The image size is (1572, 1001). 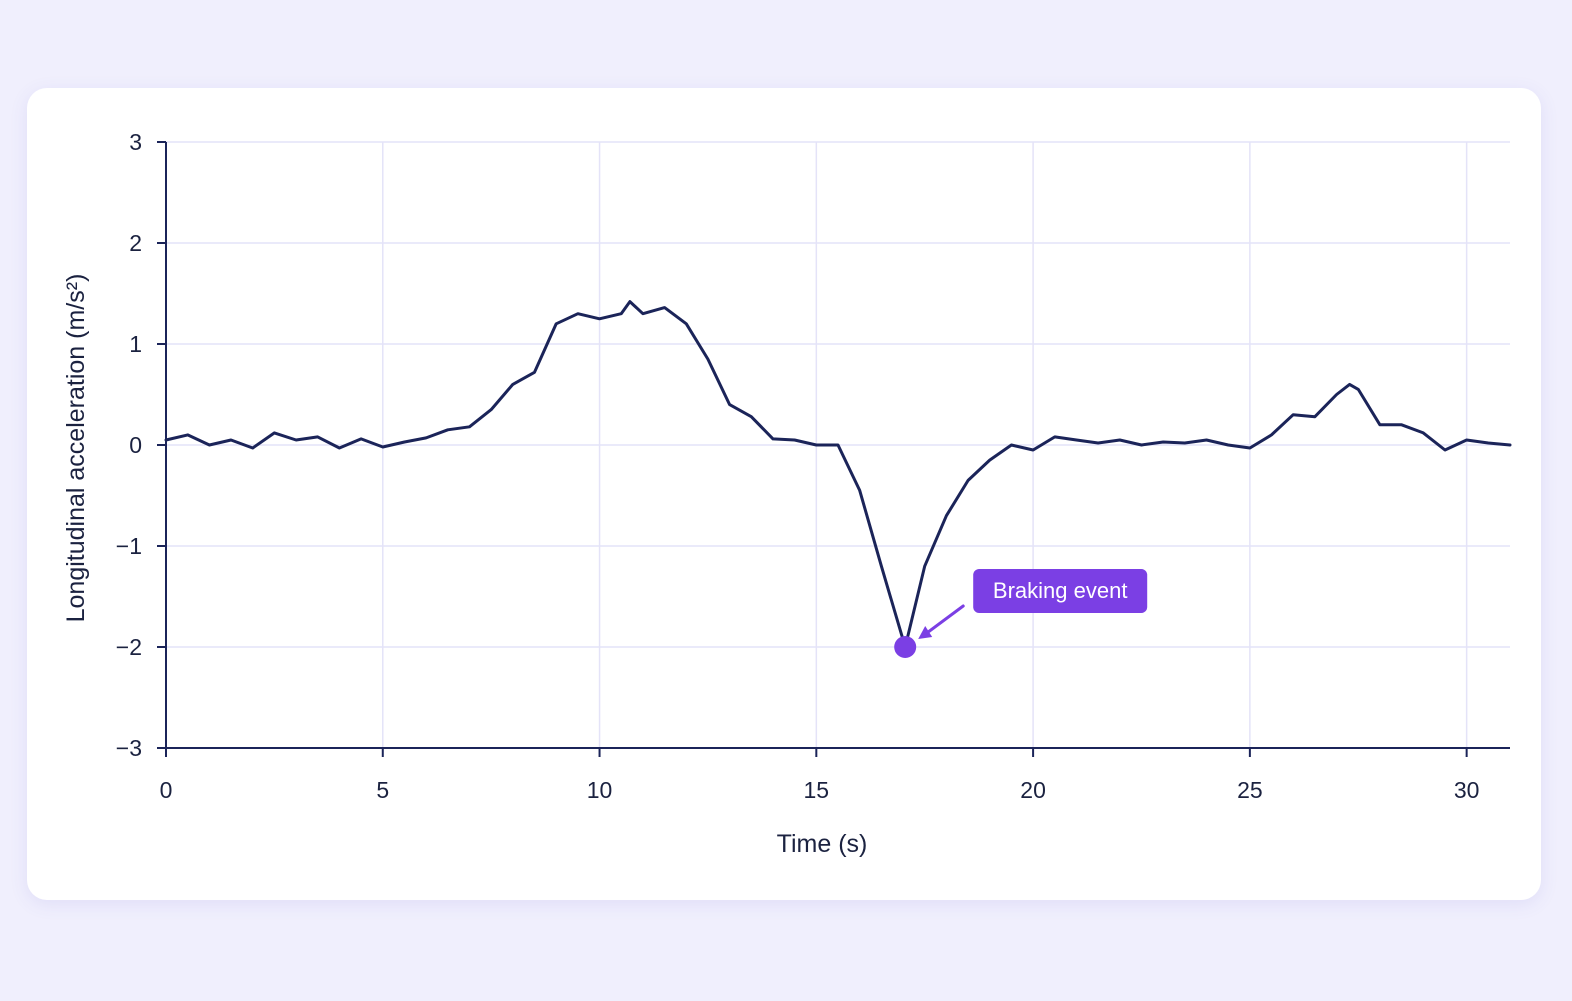 What do you see at coordinates (129, 546) in the screenshot?
I see `y-tick-label: −1` at bounding box center [129, 546].